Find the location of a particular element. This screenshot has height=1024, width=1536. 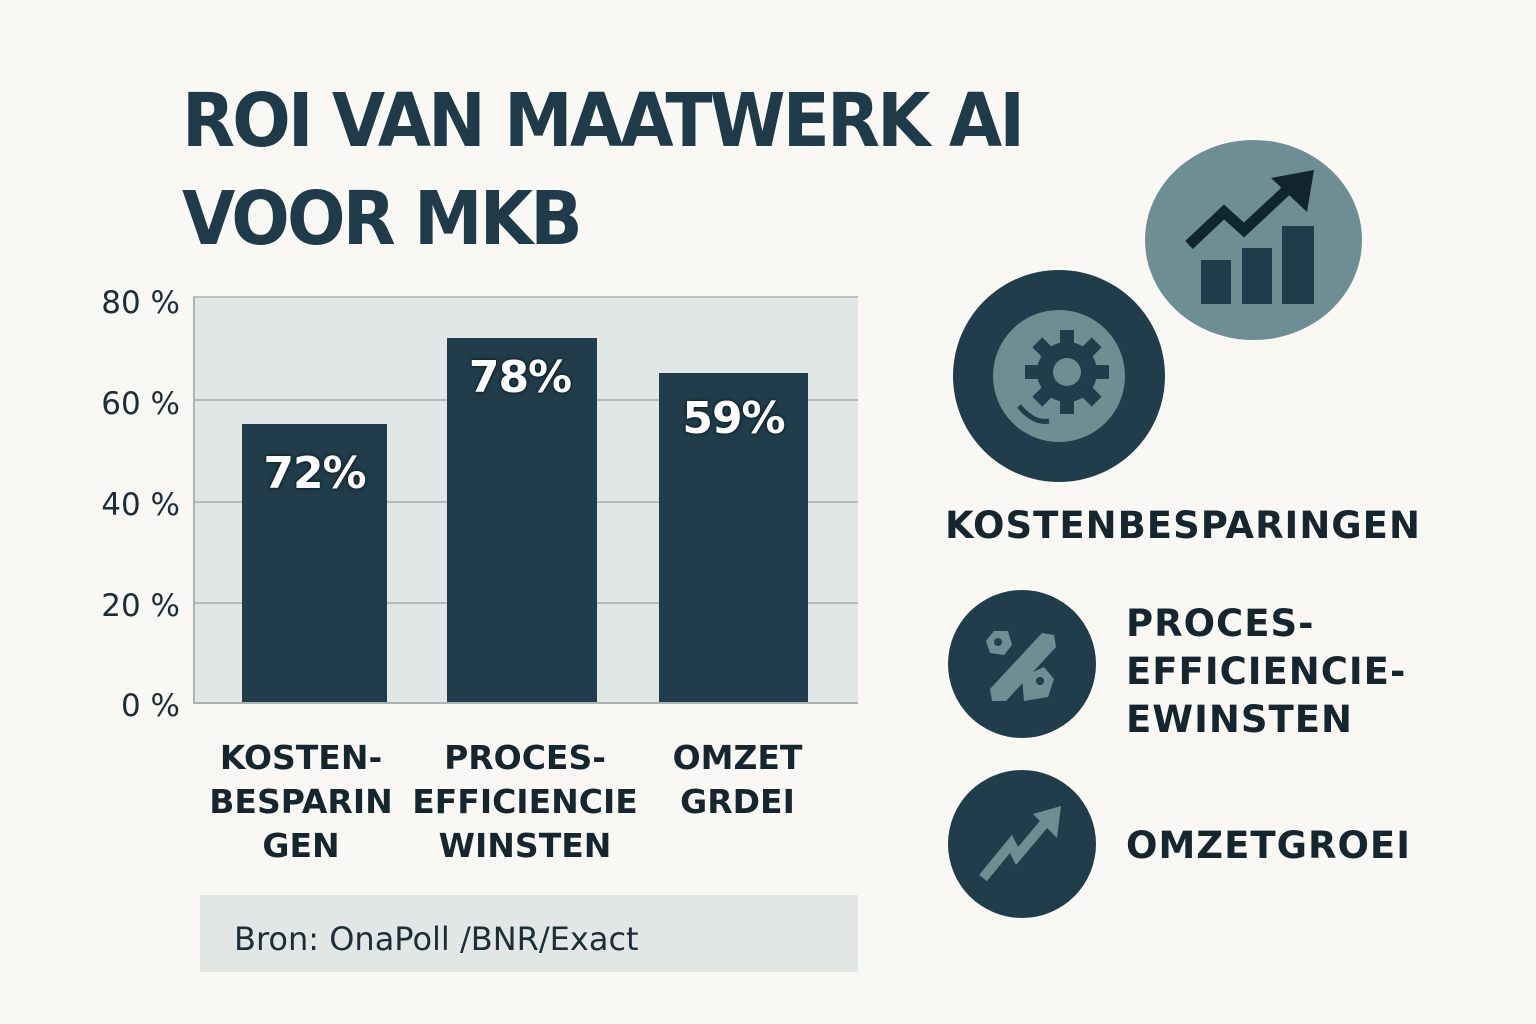

y-tick-80: 80 % is located at coordinates (140, 303).